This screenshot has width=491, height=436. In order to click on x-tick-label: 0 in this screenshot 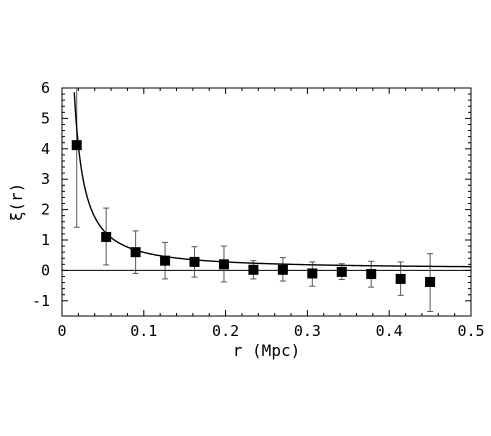, I will do `click(61, 331)`.